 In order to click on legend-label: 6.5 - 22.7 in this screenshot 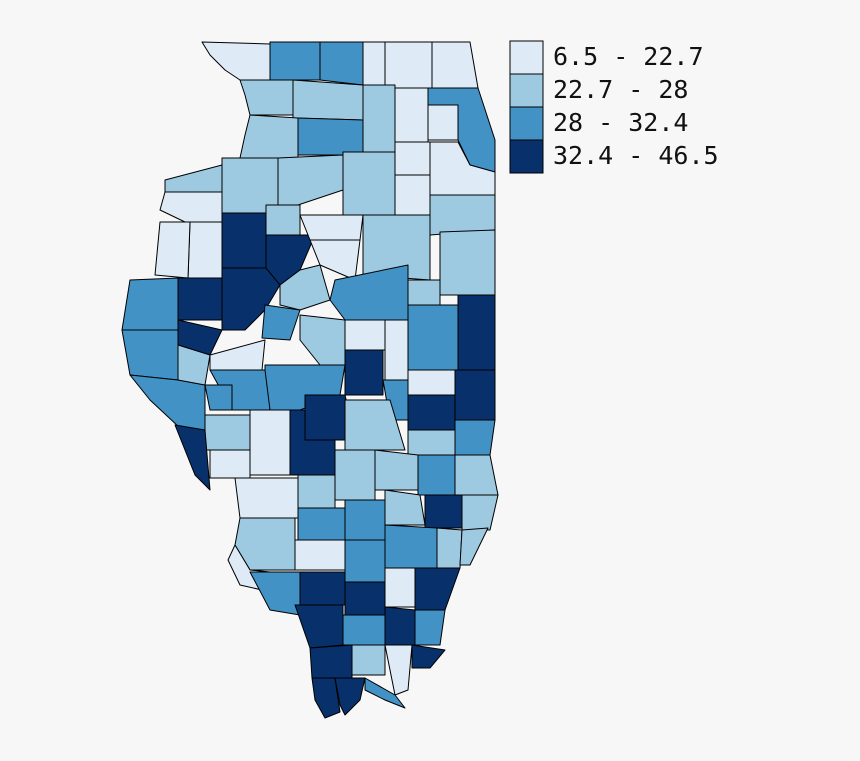, I will do `click(628, 56)`.